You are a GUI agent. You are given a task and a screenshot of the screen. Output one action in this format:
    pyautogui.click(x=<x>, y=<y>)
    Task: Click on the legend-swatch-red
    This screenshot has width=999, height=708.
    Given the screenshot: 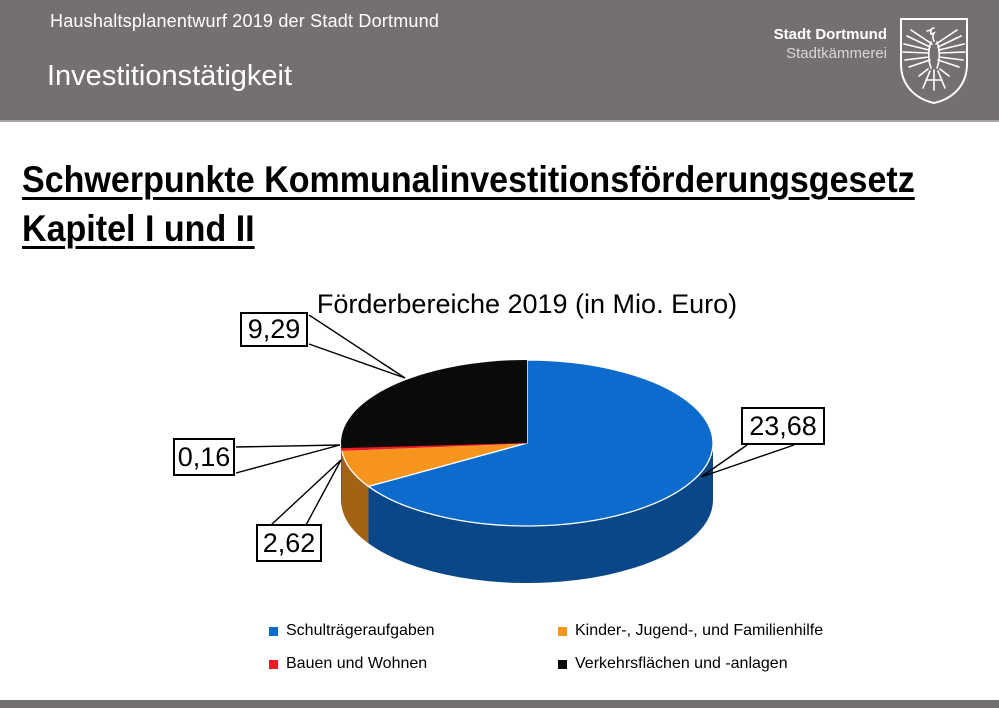 What is the action you would take?
    pyautogui.click(x=273, y=664)
    